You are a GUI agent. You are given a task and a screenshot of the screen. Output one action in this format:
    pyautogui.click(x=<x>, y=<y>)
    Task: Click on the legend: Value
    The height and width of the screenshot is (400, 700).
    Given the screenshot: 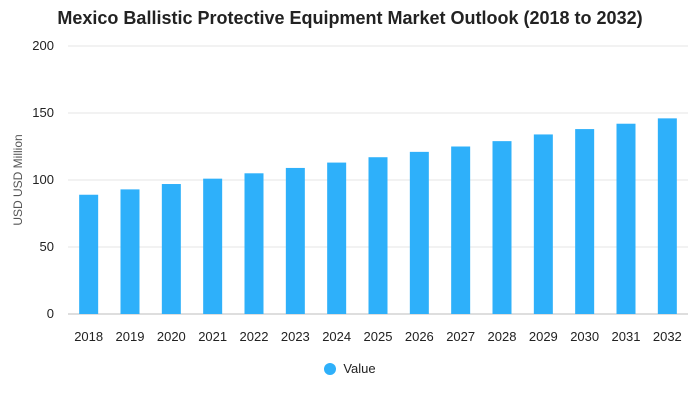 What is the action you would take?
    pyautogui.click(x=350, y=368)
    